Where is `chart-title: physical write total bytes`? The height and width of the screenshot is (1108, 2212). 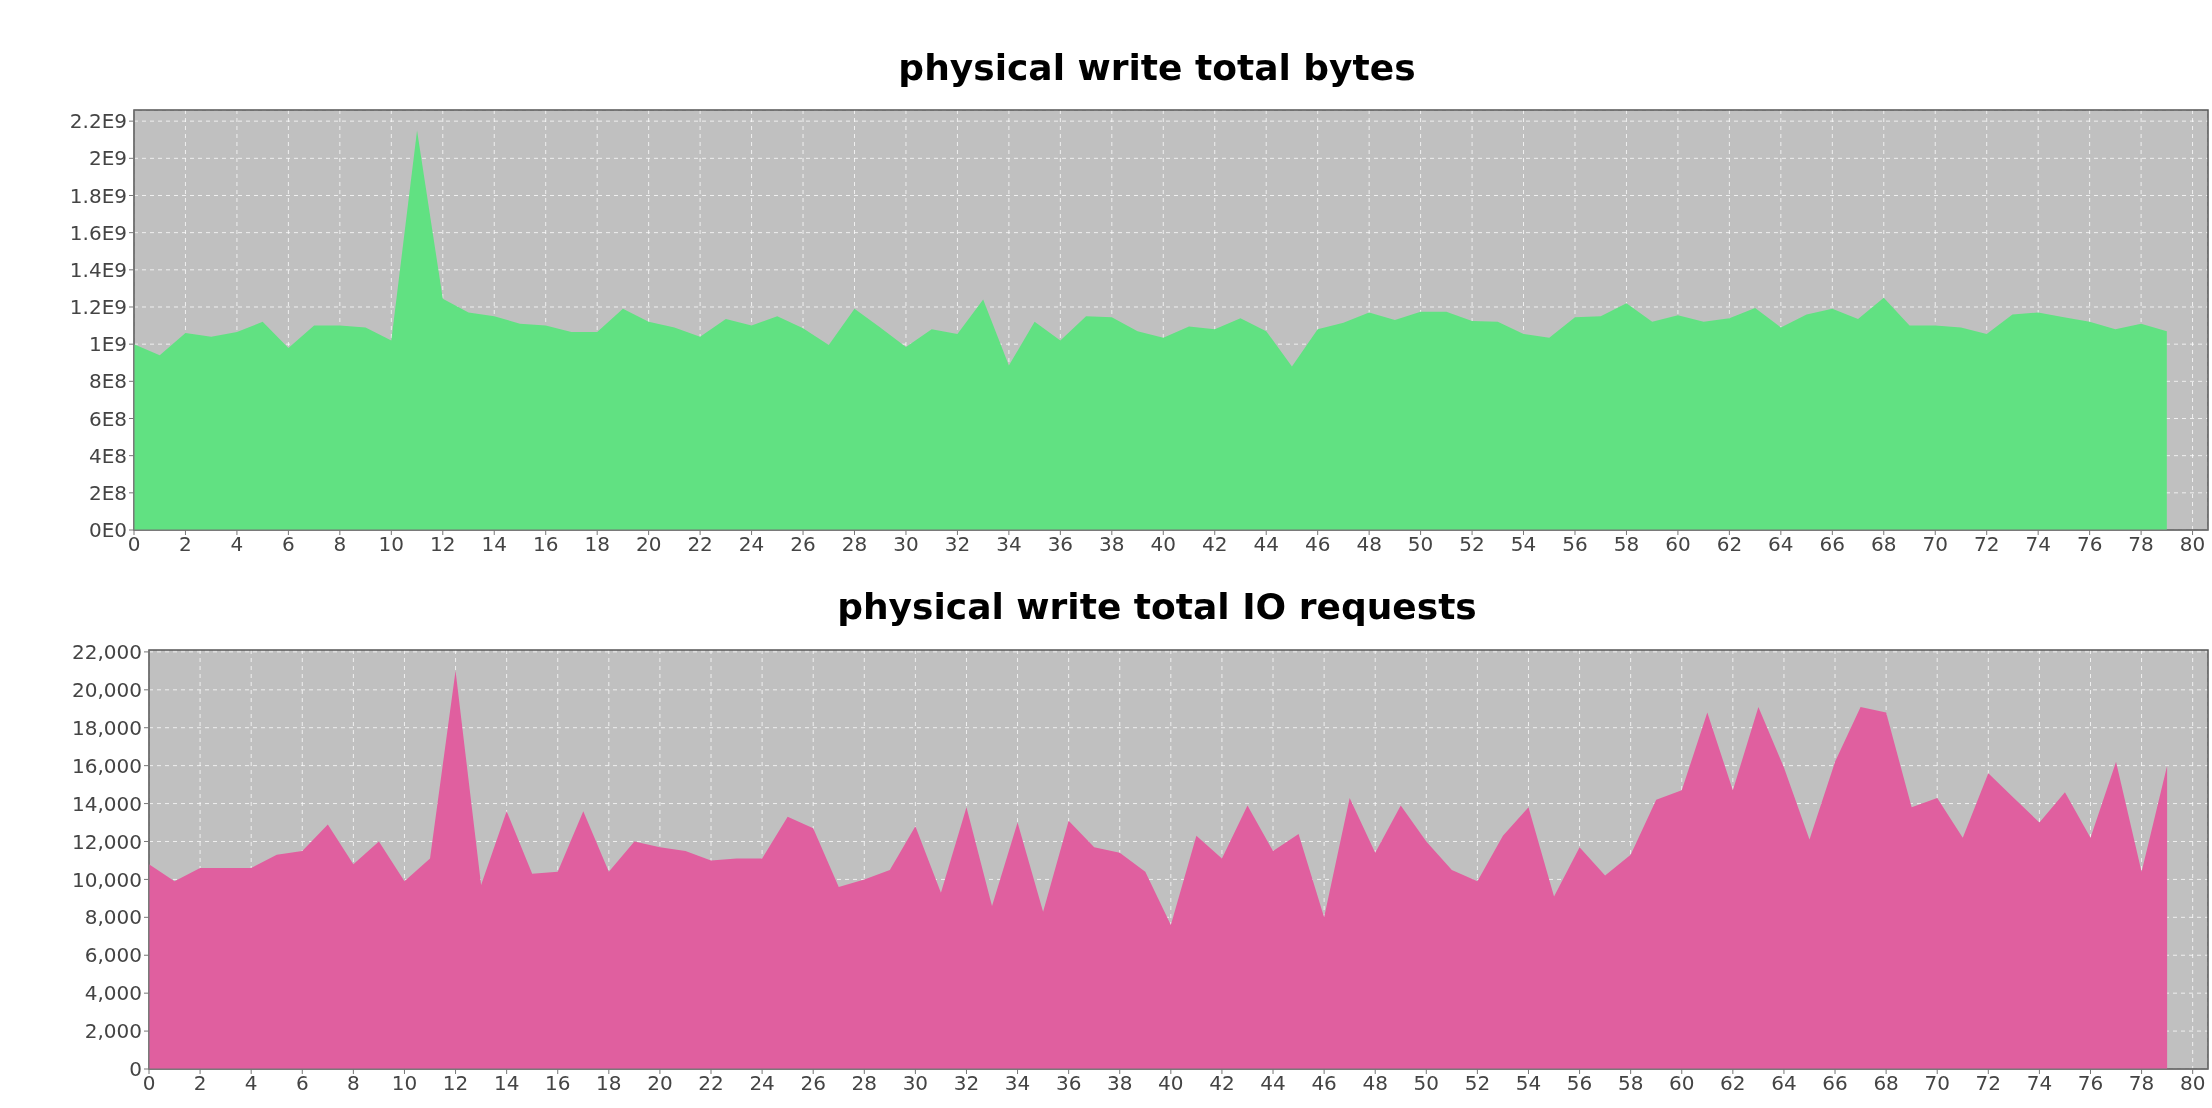
chart-title: physical write total bytes is located at coordinates (1157, 68).